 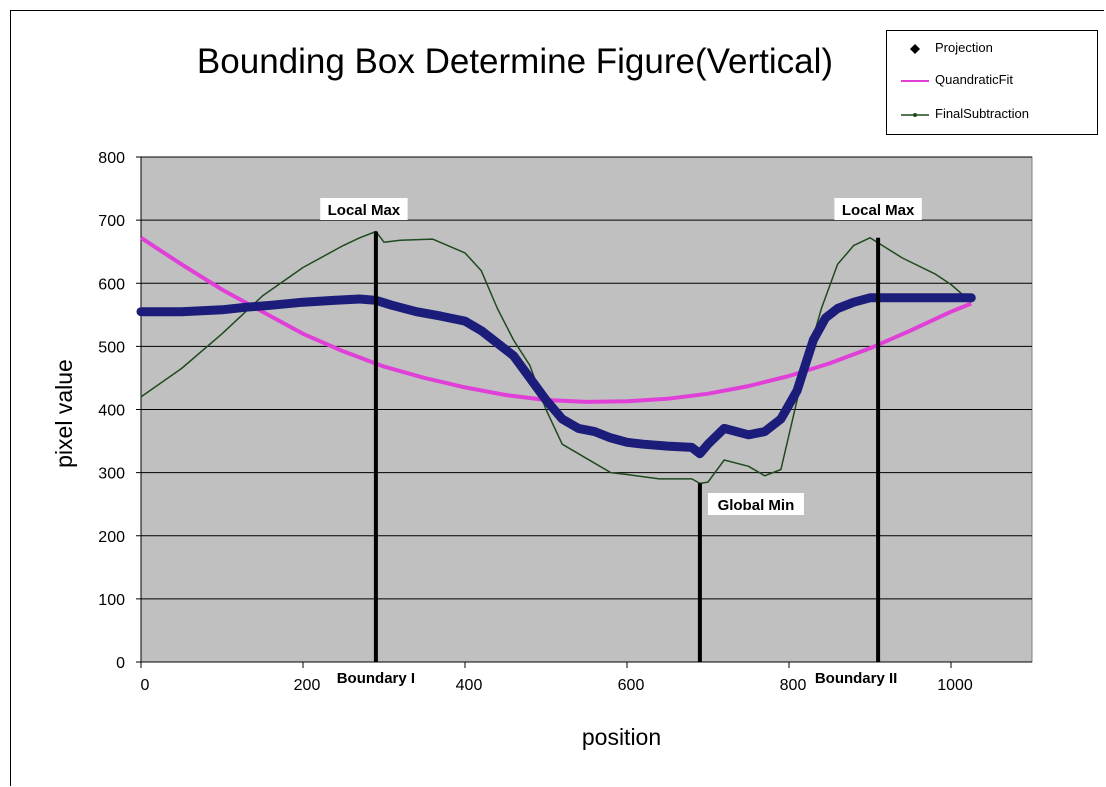 I want to click on y-tick-label: 0, so click(x=120, y=663).